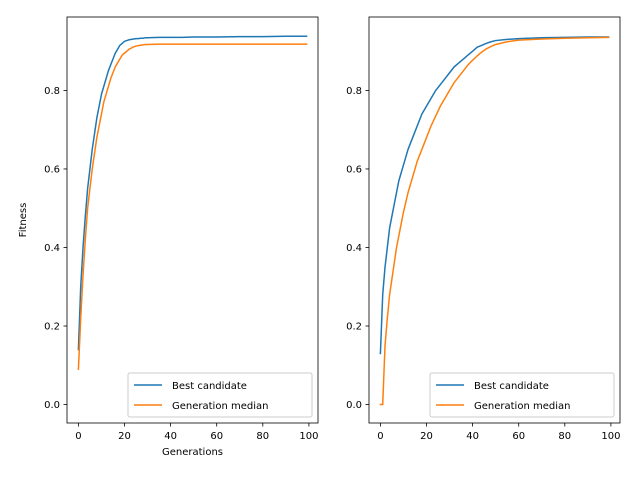 This screenshot has width=640, height=480. I want to click on x-axis-label: Generations, so click(192, 452).